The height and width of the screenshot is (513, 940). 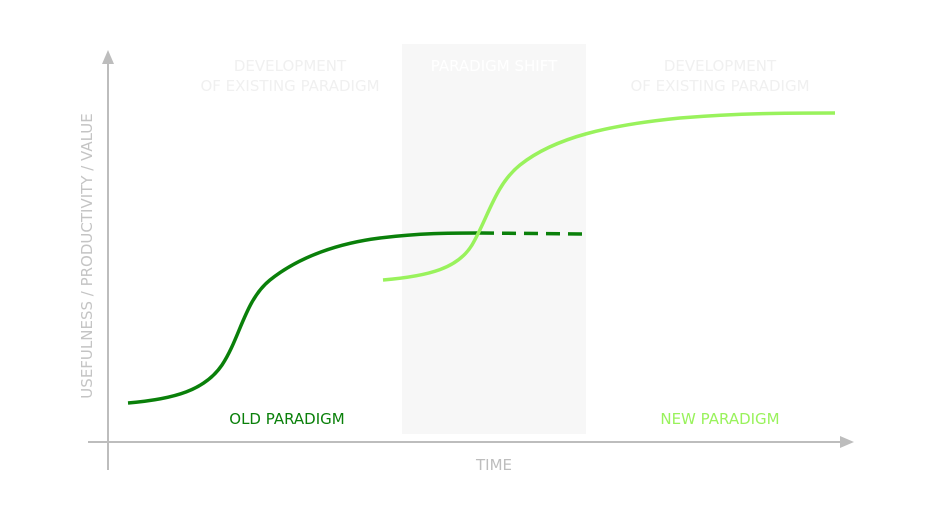 What do you see at coordinates (87, 255) in the screenshot?
I see `y-axis-label: USEFULNESS / PRODUCTIVITY / VALUE` at bounding box center [87, 255].